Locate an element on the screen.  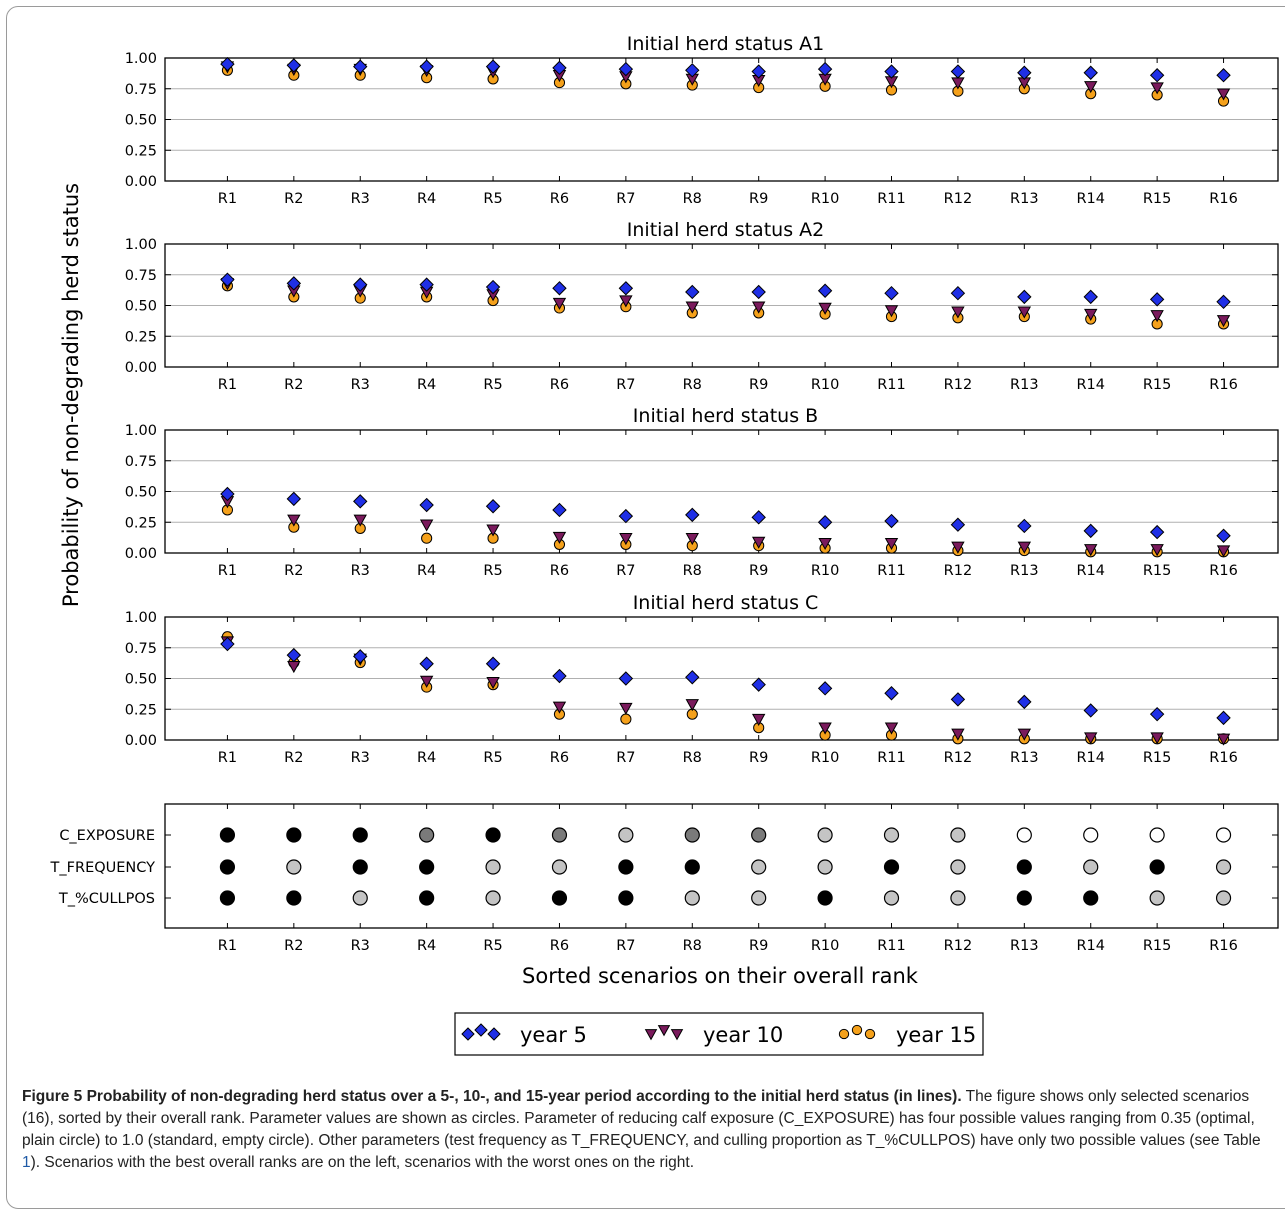
legend-label: year 5 is located at coordinates (553, 1035).